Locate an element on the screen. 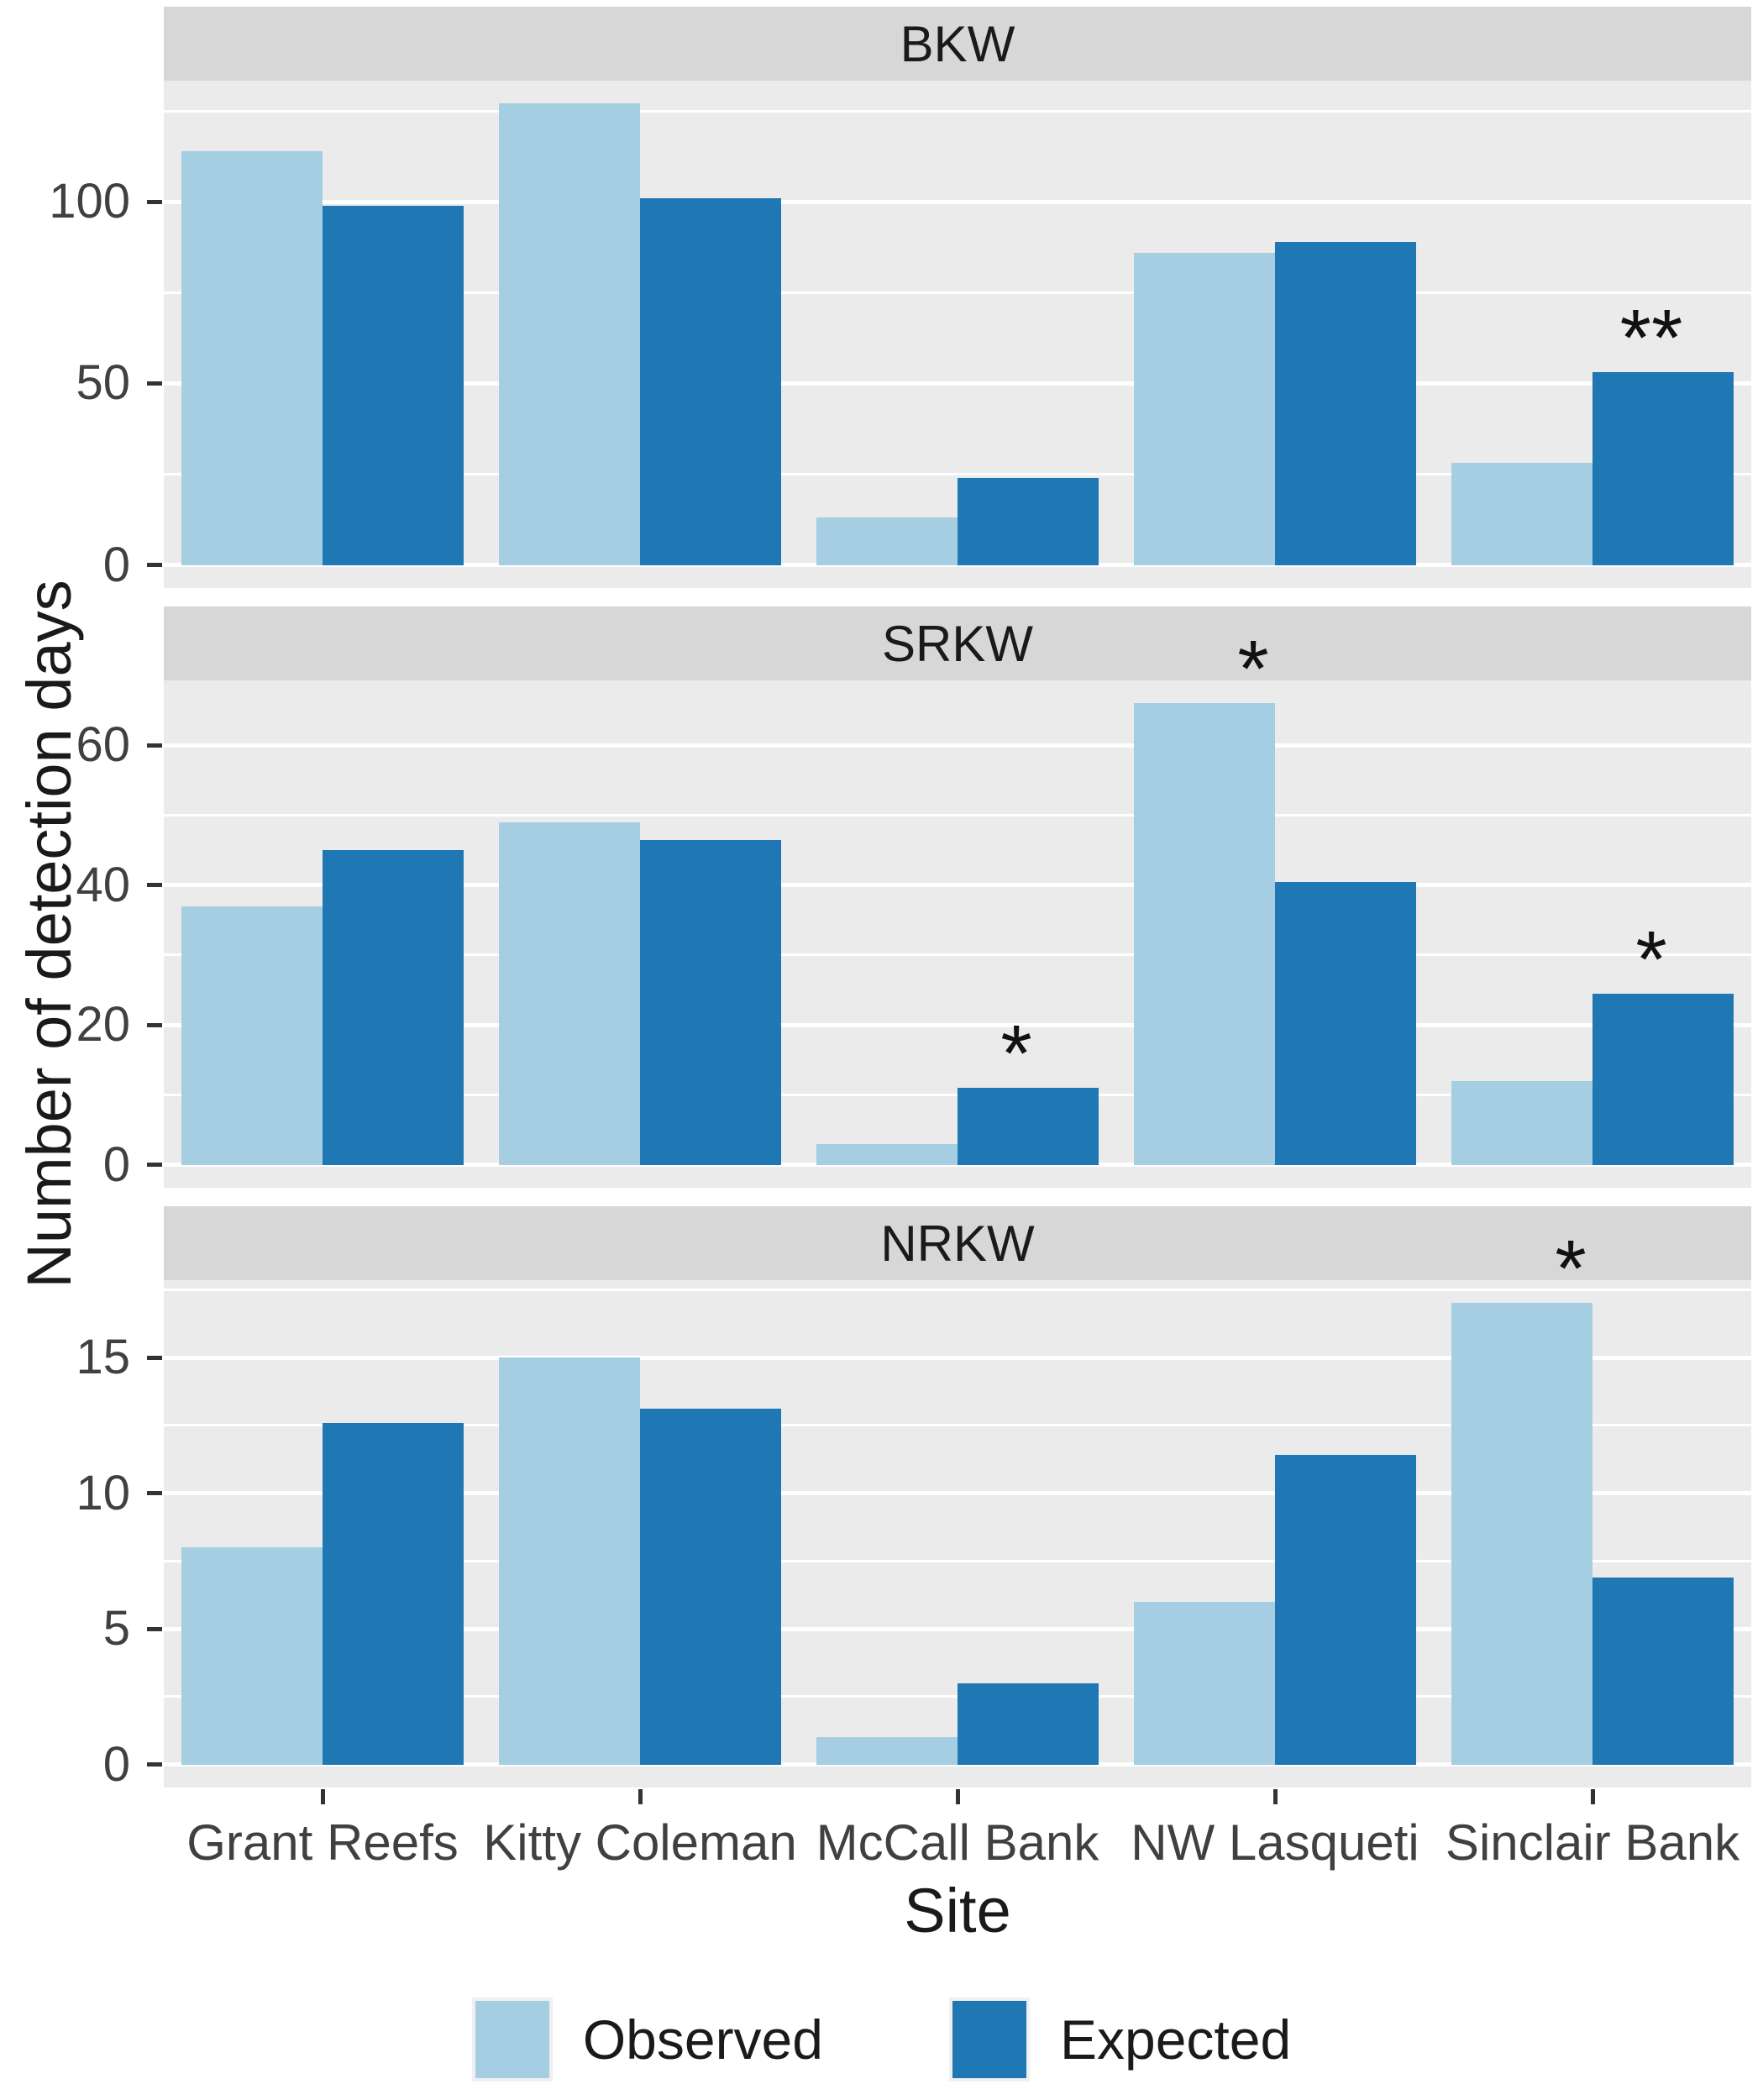  x-axis-tick-label-grant-reefs: Grant Reefs is located at coordinates (322, 1842).